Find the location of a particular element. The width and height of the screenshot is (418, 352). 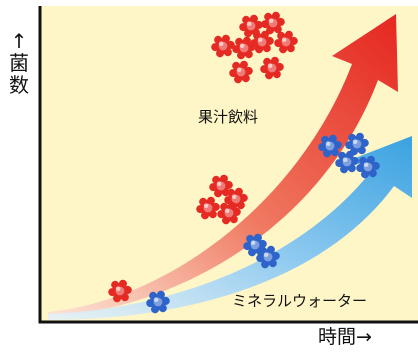

juice-series-label: 果汁飲料 is located at coordinates (228, 117).